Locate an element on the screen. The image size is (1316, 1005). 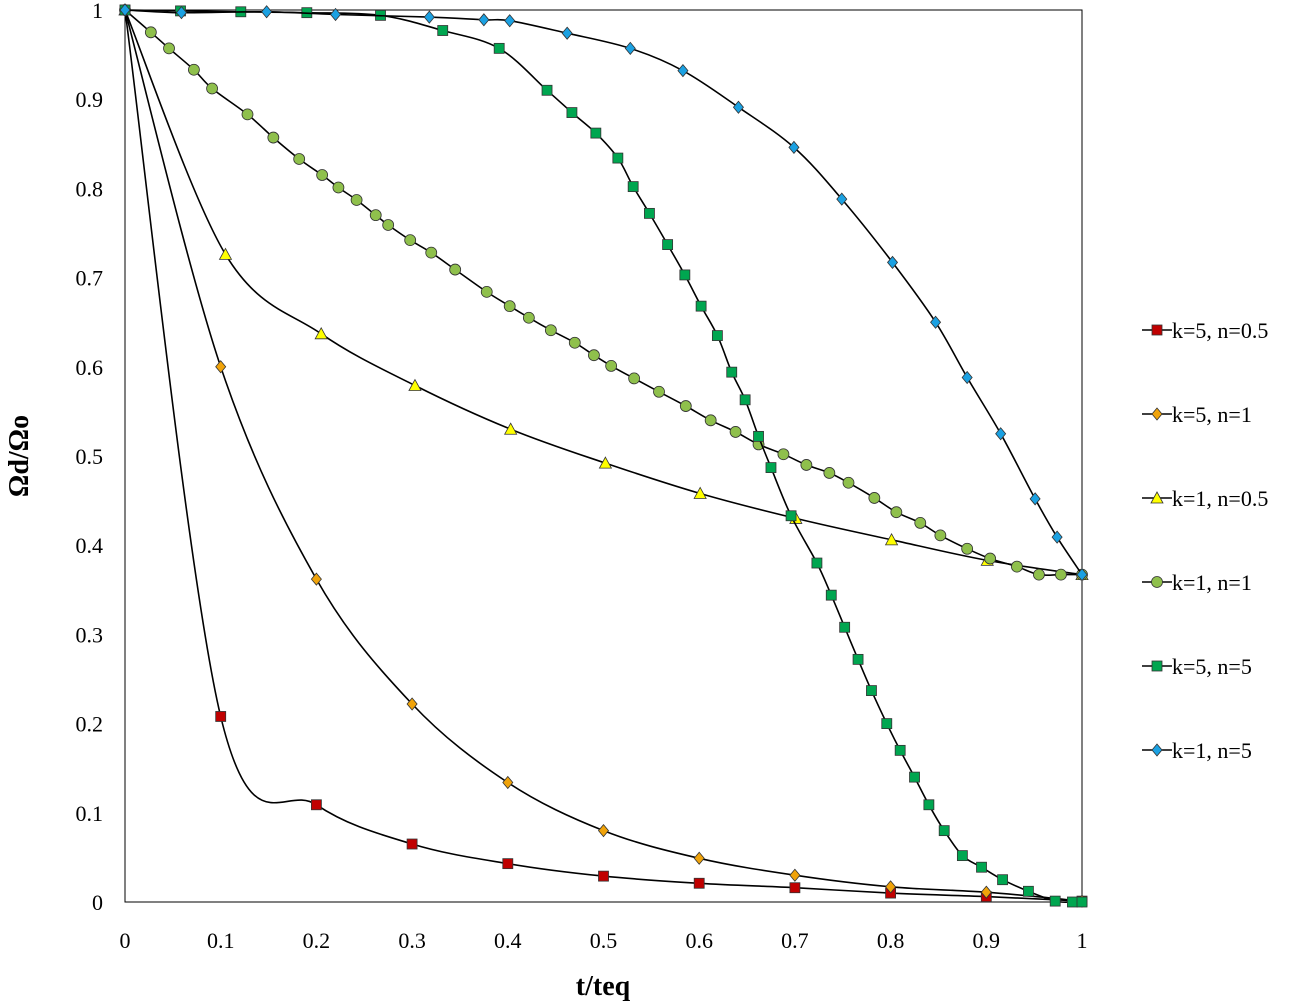
legend-label: k=1, n=0.5 is located at coordinates (1220, 498).